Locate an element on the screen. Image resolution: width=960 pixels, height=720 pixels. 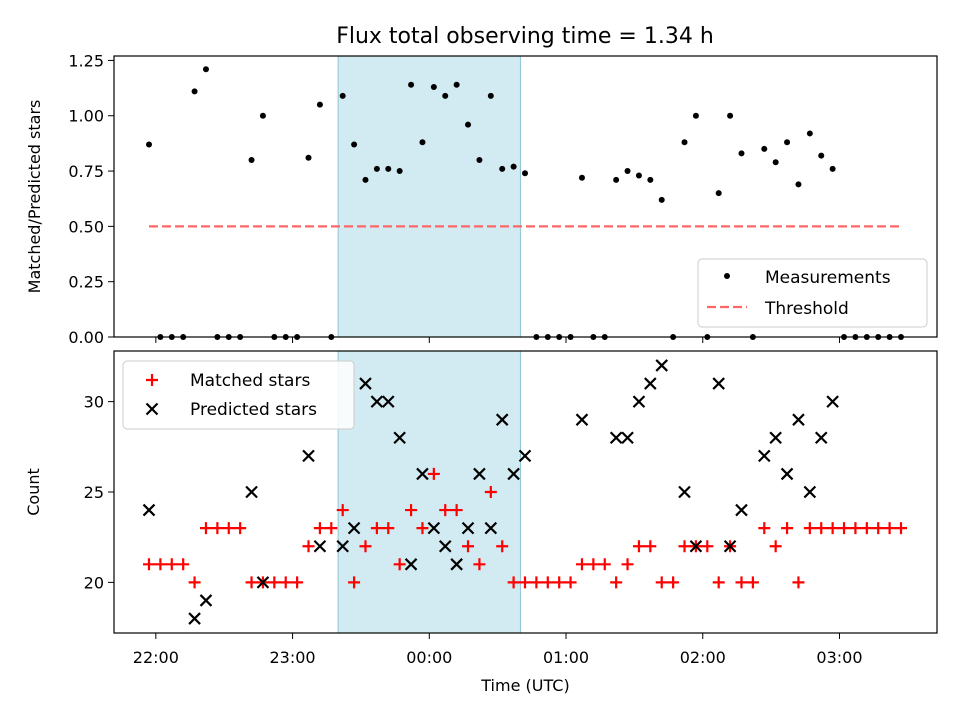
x-tick-label: 02:00 is located at coordinates (703, 657).